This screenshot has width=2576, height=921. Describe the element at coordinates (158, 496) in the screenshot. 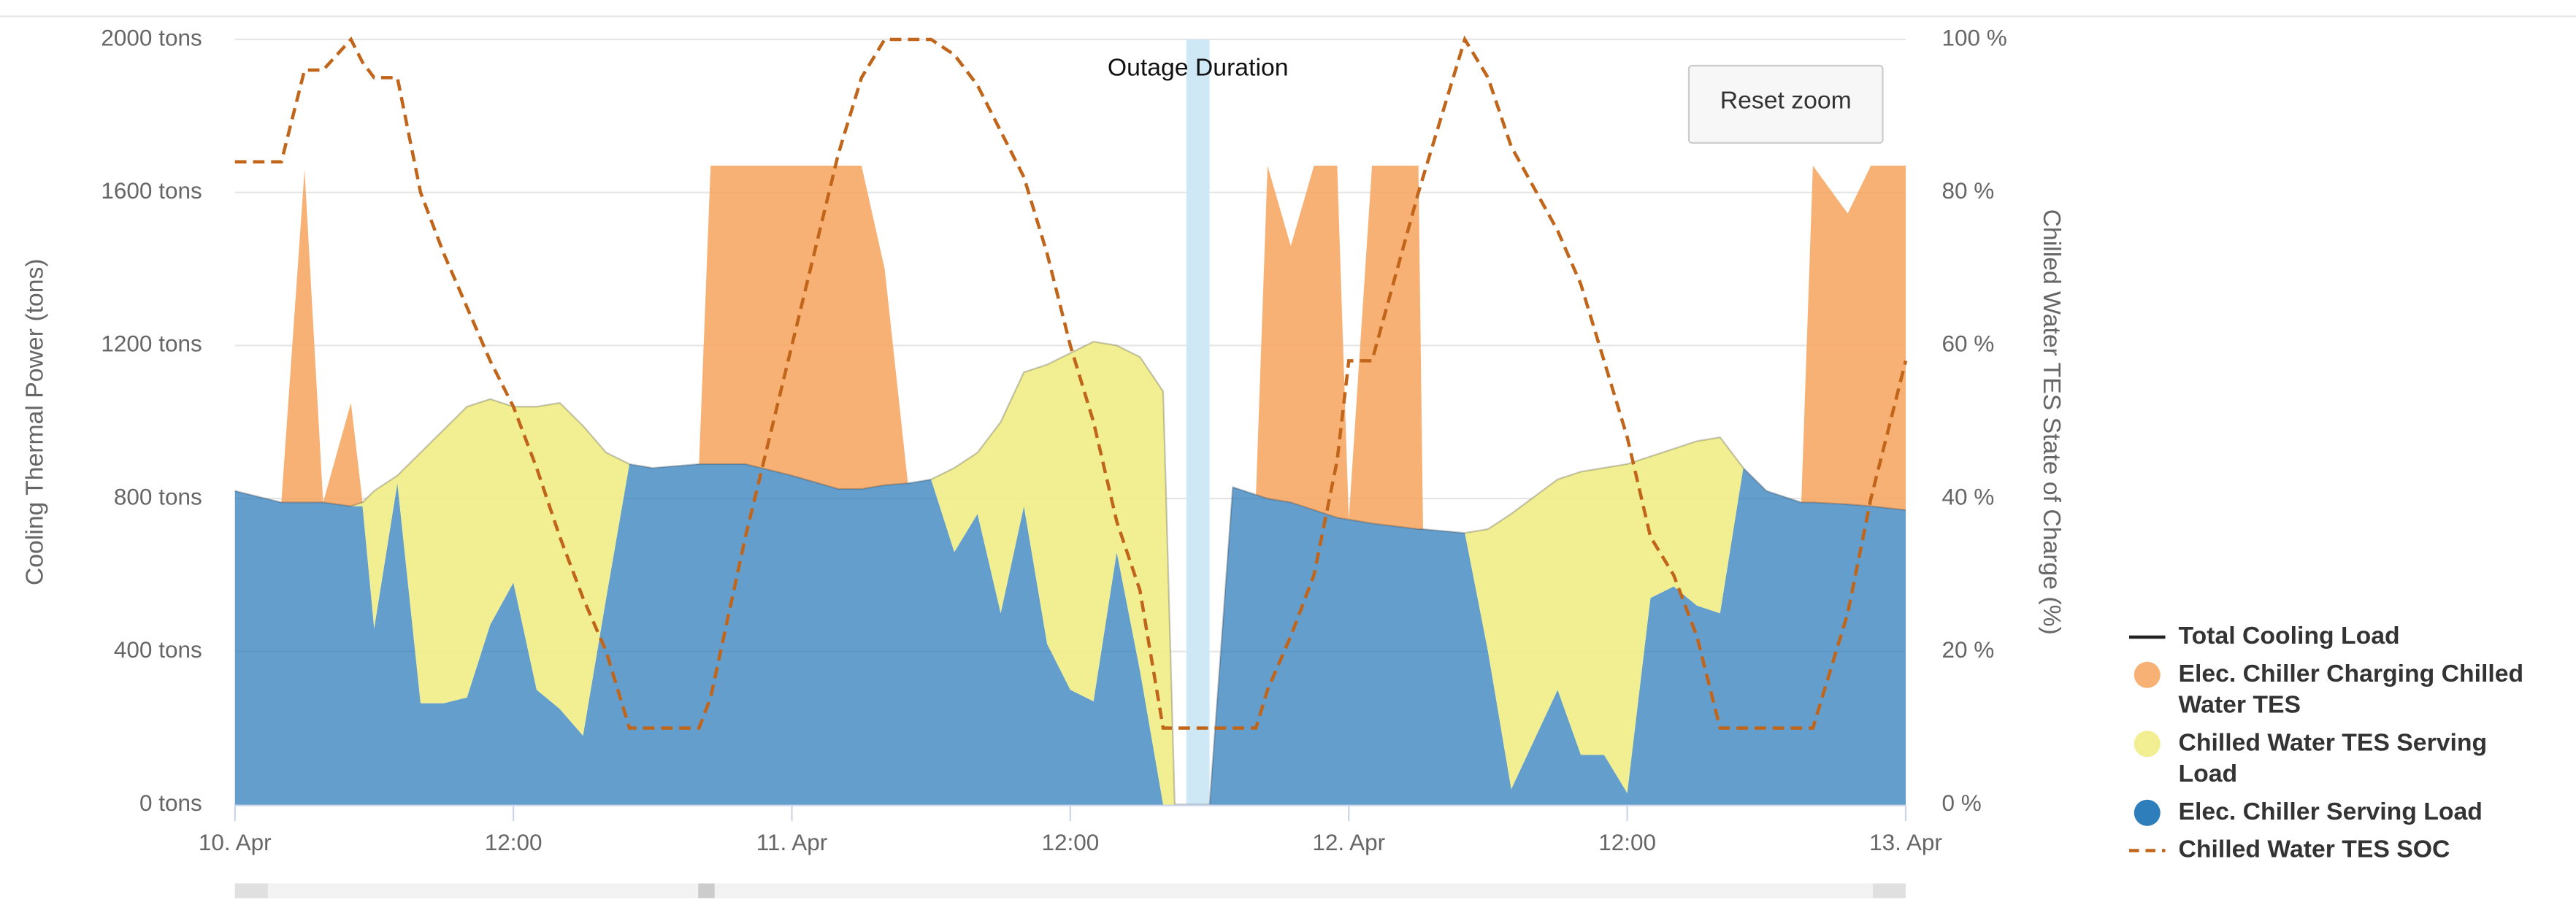

I see `y-tick-label: 800 tons` at that location.